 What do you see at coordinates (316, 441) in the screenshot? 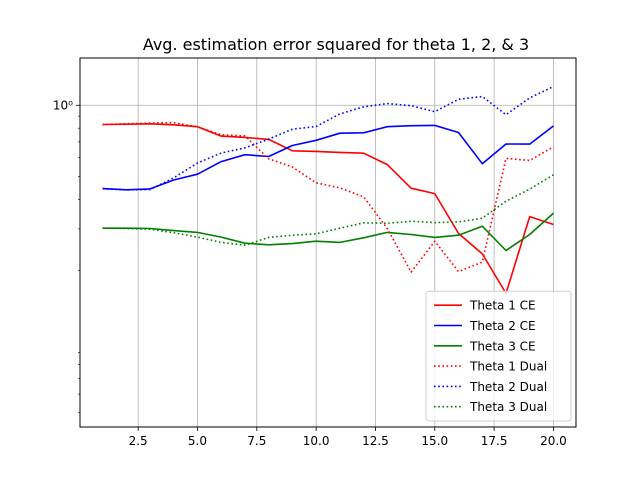
I see `x-tick-label: 10.0` at bounding box center [316, 441].